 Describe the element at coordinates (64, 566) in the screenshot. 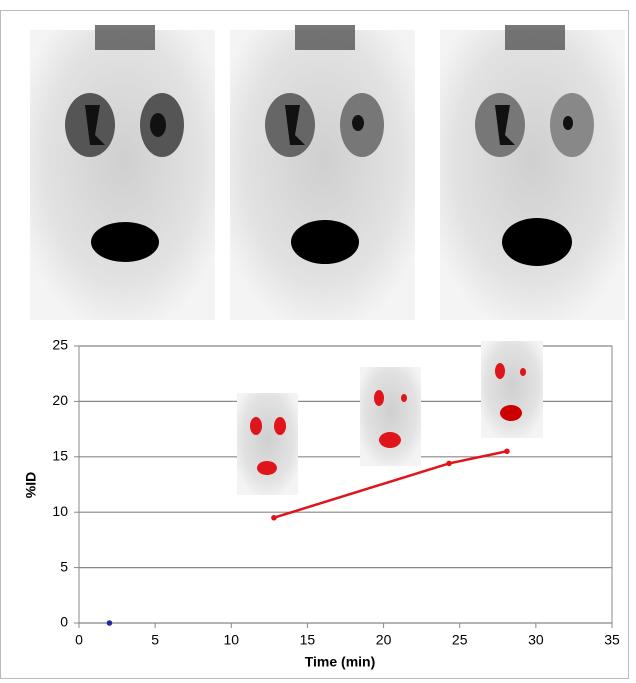

I see `y-tick-label: 5` at that location.